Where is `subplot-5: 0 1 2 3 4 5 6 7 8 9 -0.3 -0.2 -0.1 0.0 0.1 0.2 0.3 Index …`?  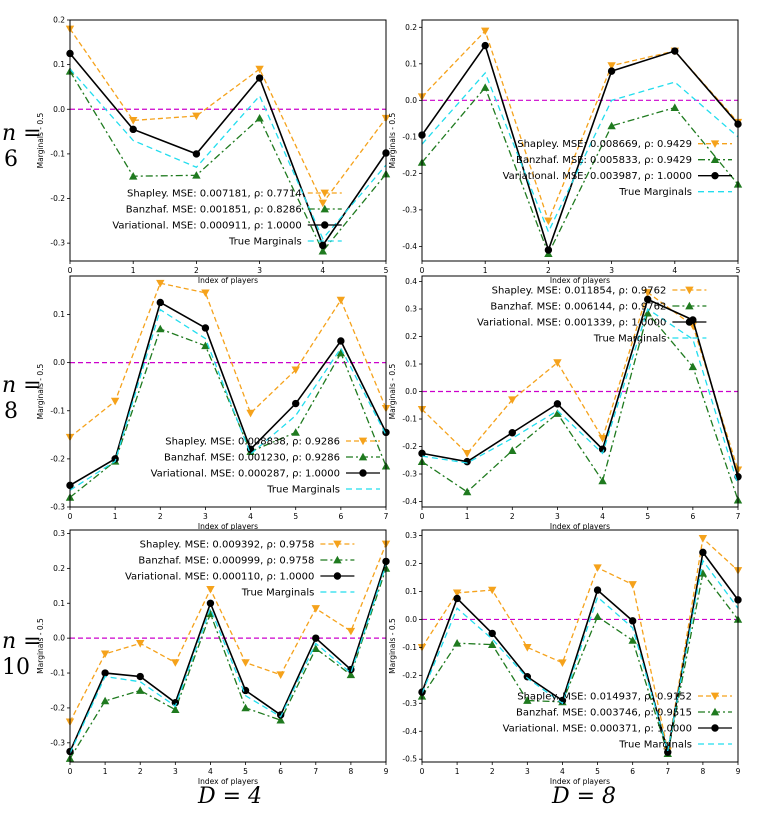
subplot-5: 0 1 2 3 4 5 6 7 8 9 -0.3 -0.2 -0.1 0.0 0.1 0.2 0.3 Index … is located at coordinates (213, 657).